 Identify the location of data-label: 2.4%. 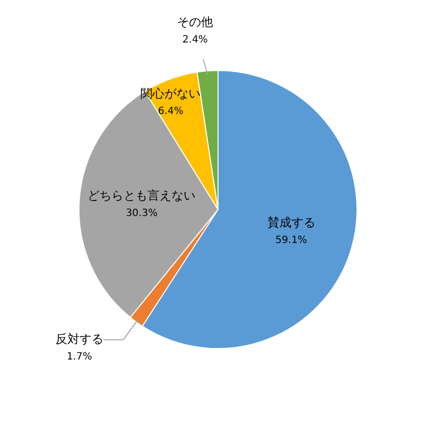
(195, 40).